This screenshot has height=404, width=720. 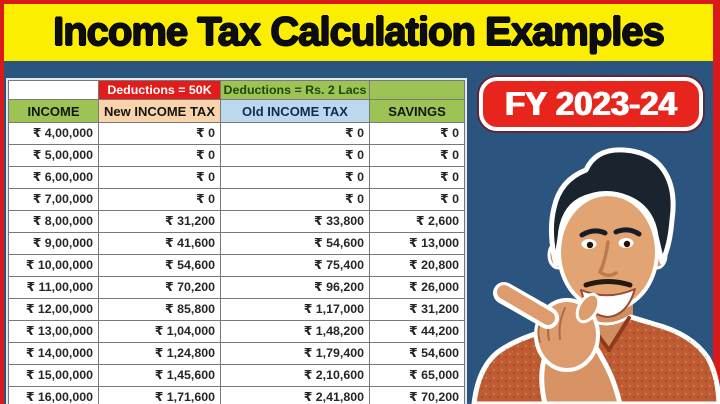 What do you see at coordinates (417, 375) in the screenshot?
I see `cell-savings: ₹ 65,000` at bounding box center [417, 375].